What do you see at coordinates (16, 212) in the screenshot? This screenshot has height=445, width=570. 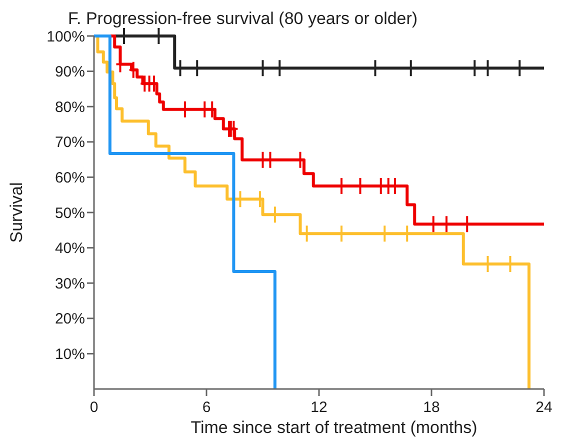 I see `y-axis-title: Survival` at bounding box center [16, 212].